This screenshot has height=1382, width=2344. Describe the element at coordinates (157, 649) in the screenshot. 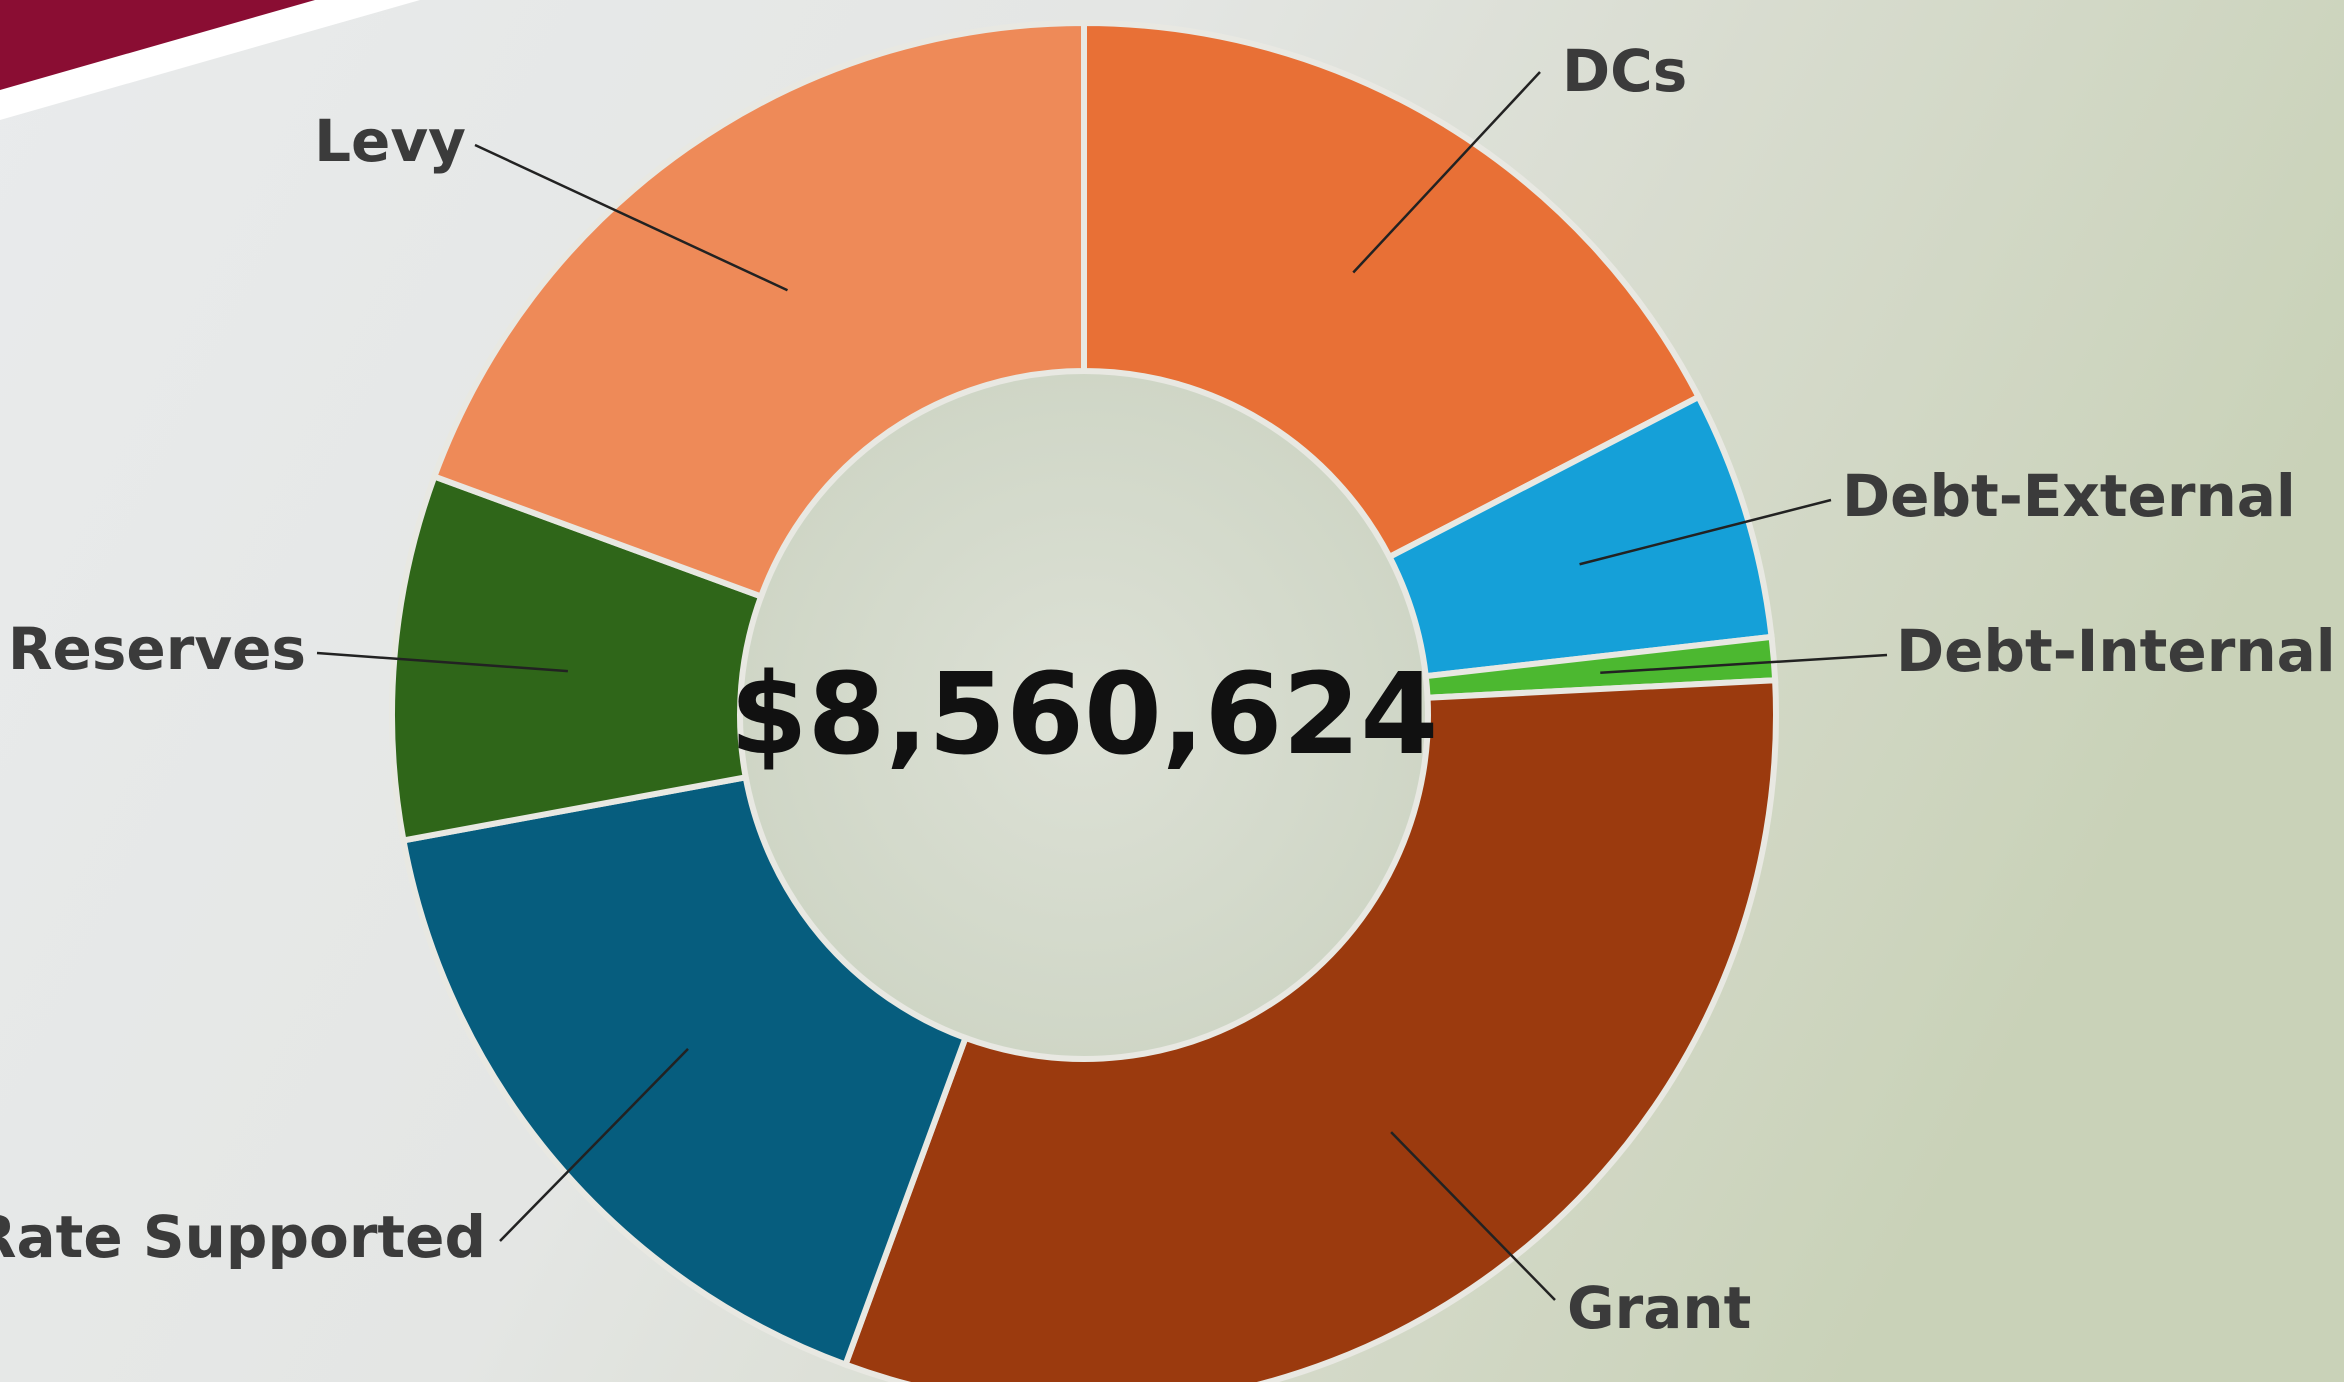

I see `segment-label: Reserves` at that location.